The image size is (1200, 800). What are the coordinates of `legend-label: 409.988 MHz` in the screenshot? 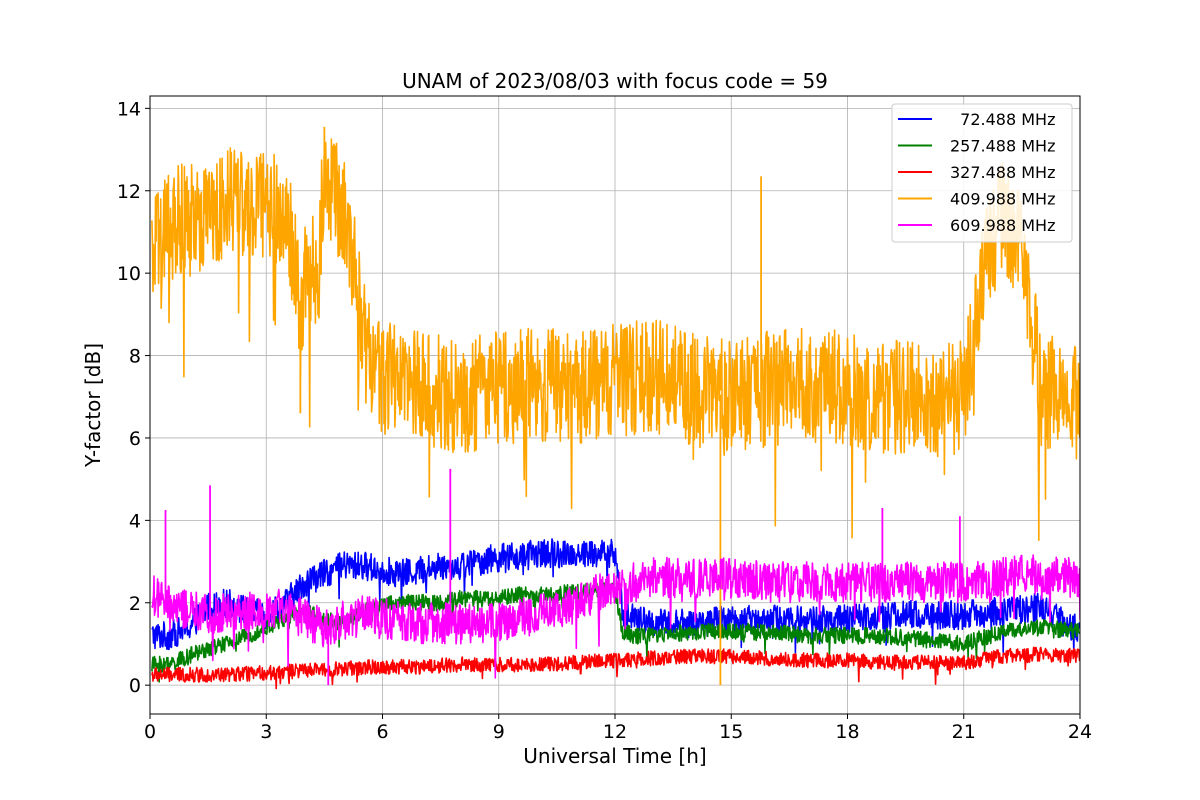 It's located at (1002, 199).